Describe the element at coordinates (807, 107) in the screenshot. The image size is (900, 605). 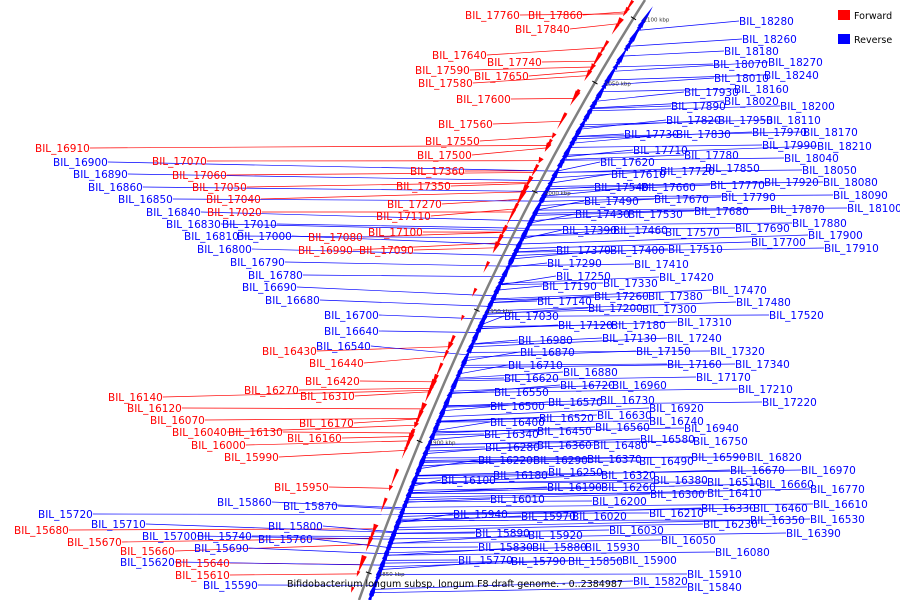
I see `gene-label: BIL_18200` at that location.